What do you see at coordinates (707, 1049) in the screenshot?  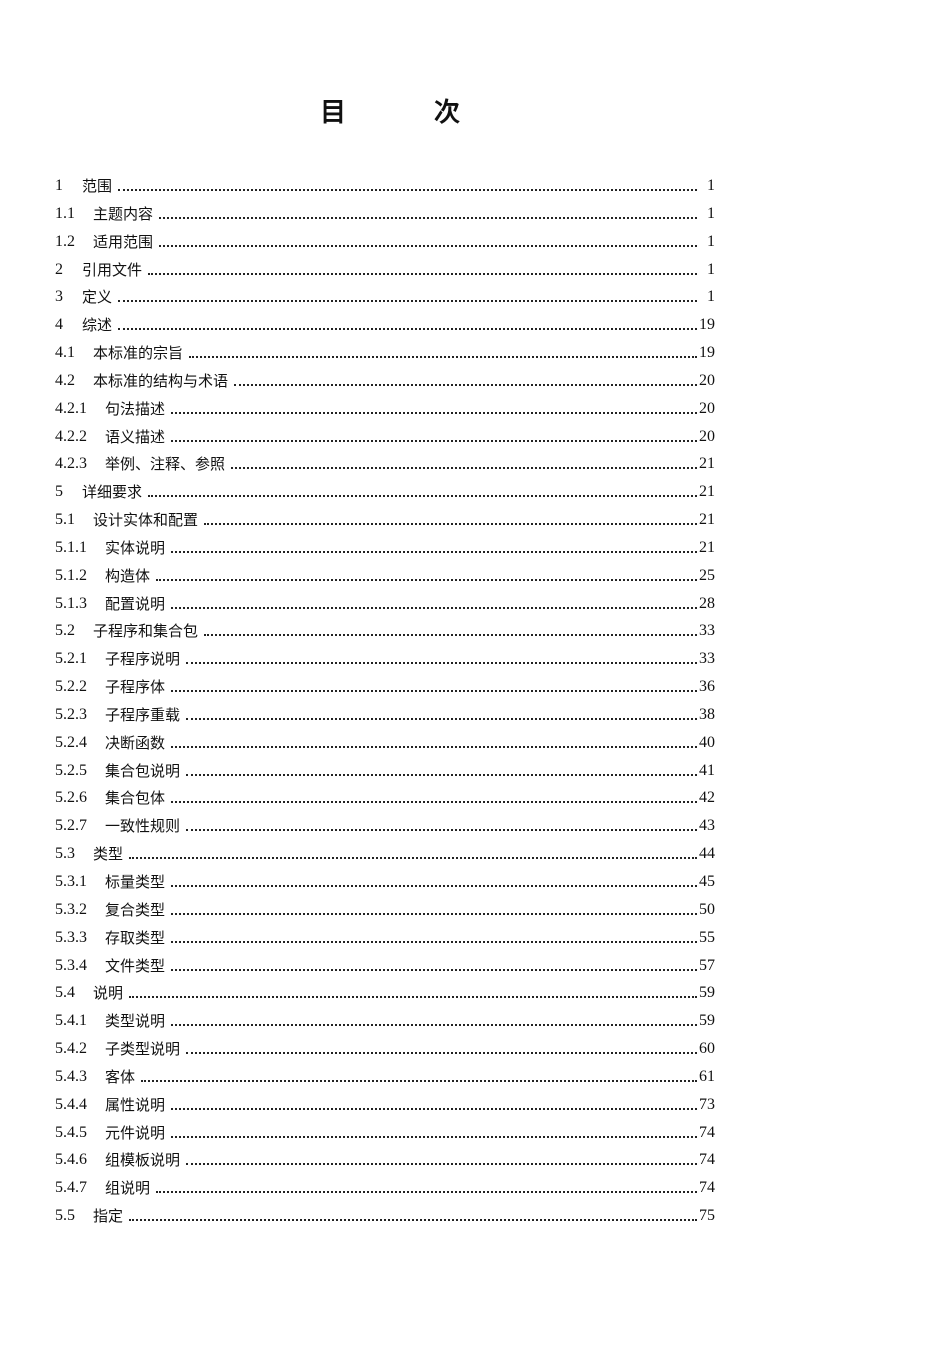 I see `page-number: 60` at bounding box center [707, 1049].